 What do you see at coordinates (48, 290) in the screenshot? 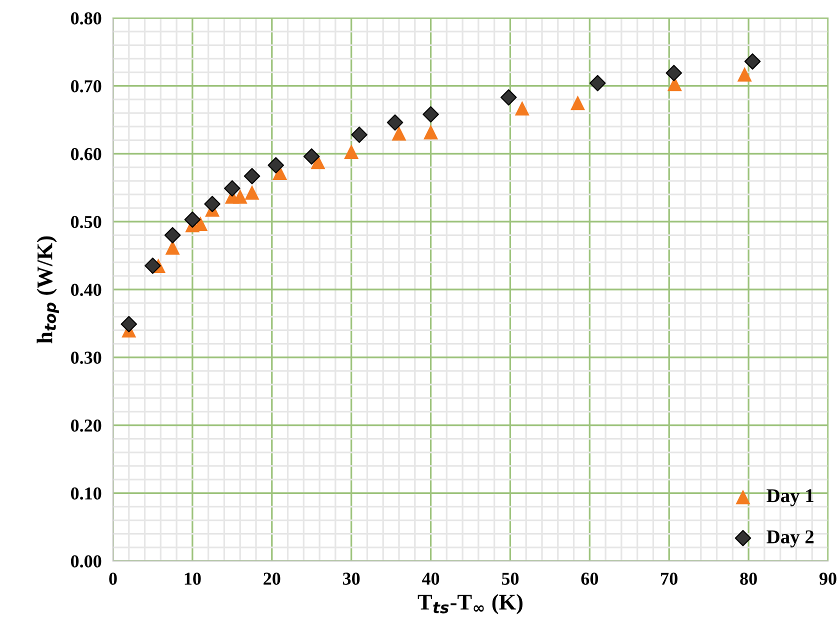
I see `y-axis-title: h$_{top}$ (W/K)` at bounding box center [48, 290].